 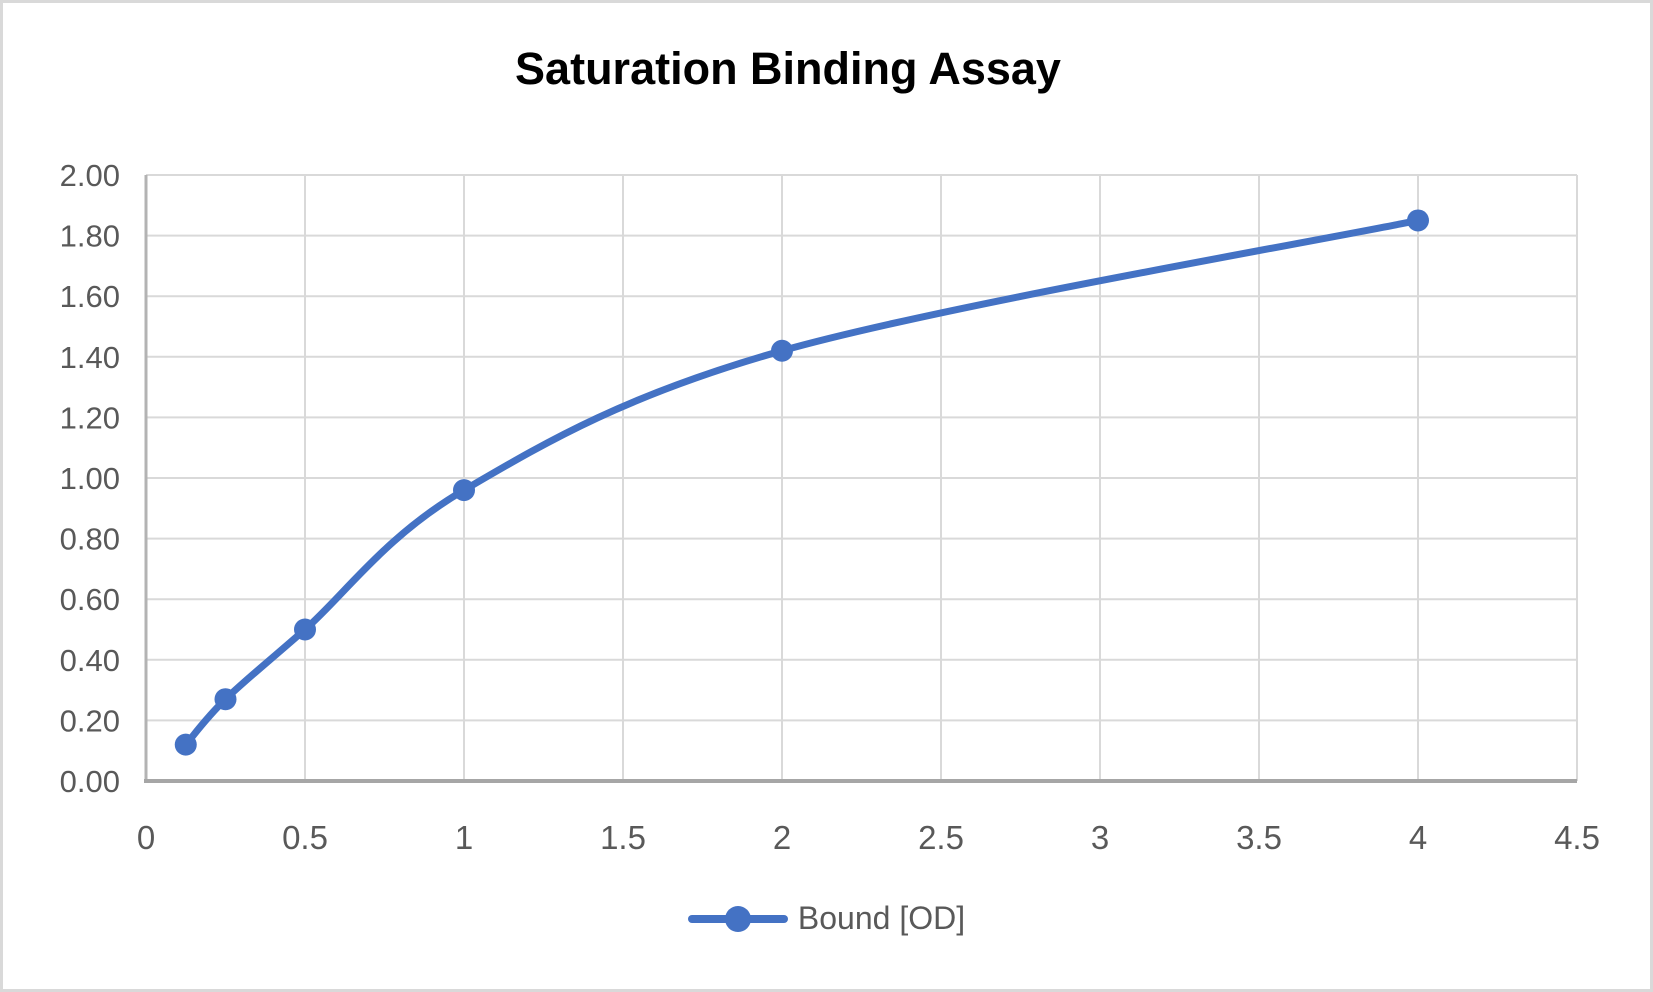 What do you see at coordinates (90, 357) in the screenshot?
I see `y-axis-tick-label: 1.40` at bounding box center [90, 357].